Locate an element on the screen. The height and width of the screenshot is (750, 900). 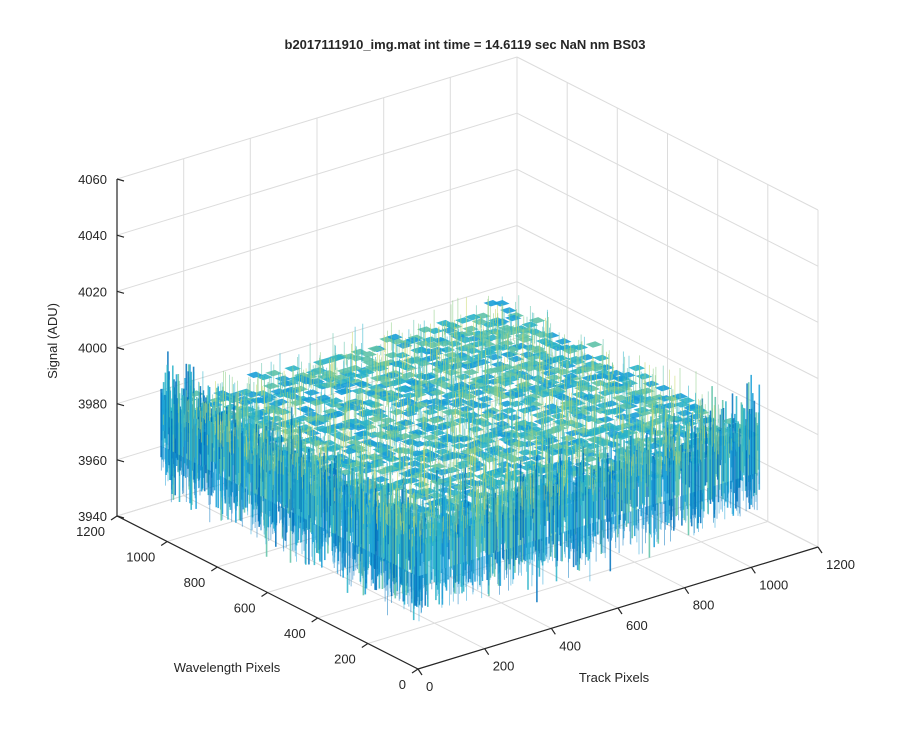
floor-grid-line is located at coordinates (567, 582).